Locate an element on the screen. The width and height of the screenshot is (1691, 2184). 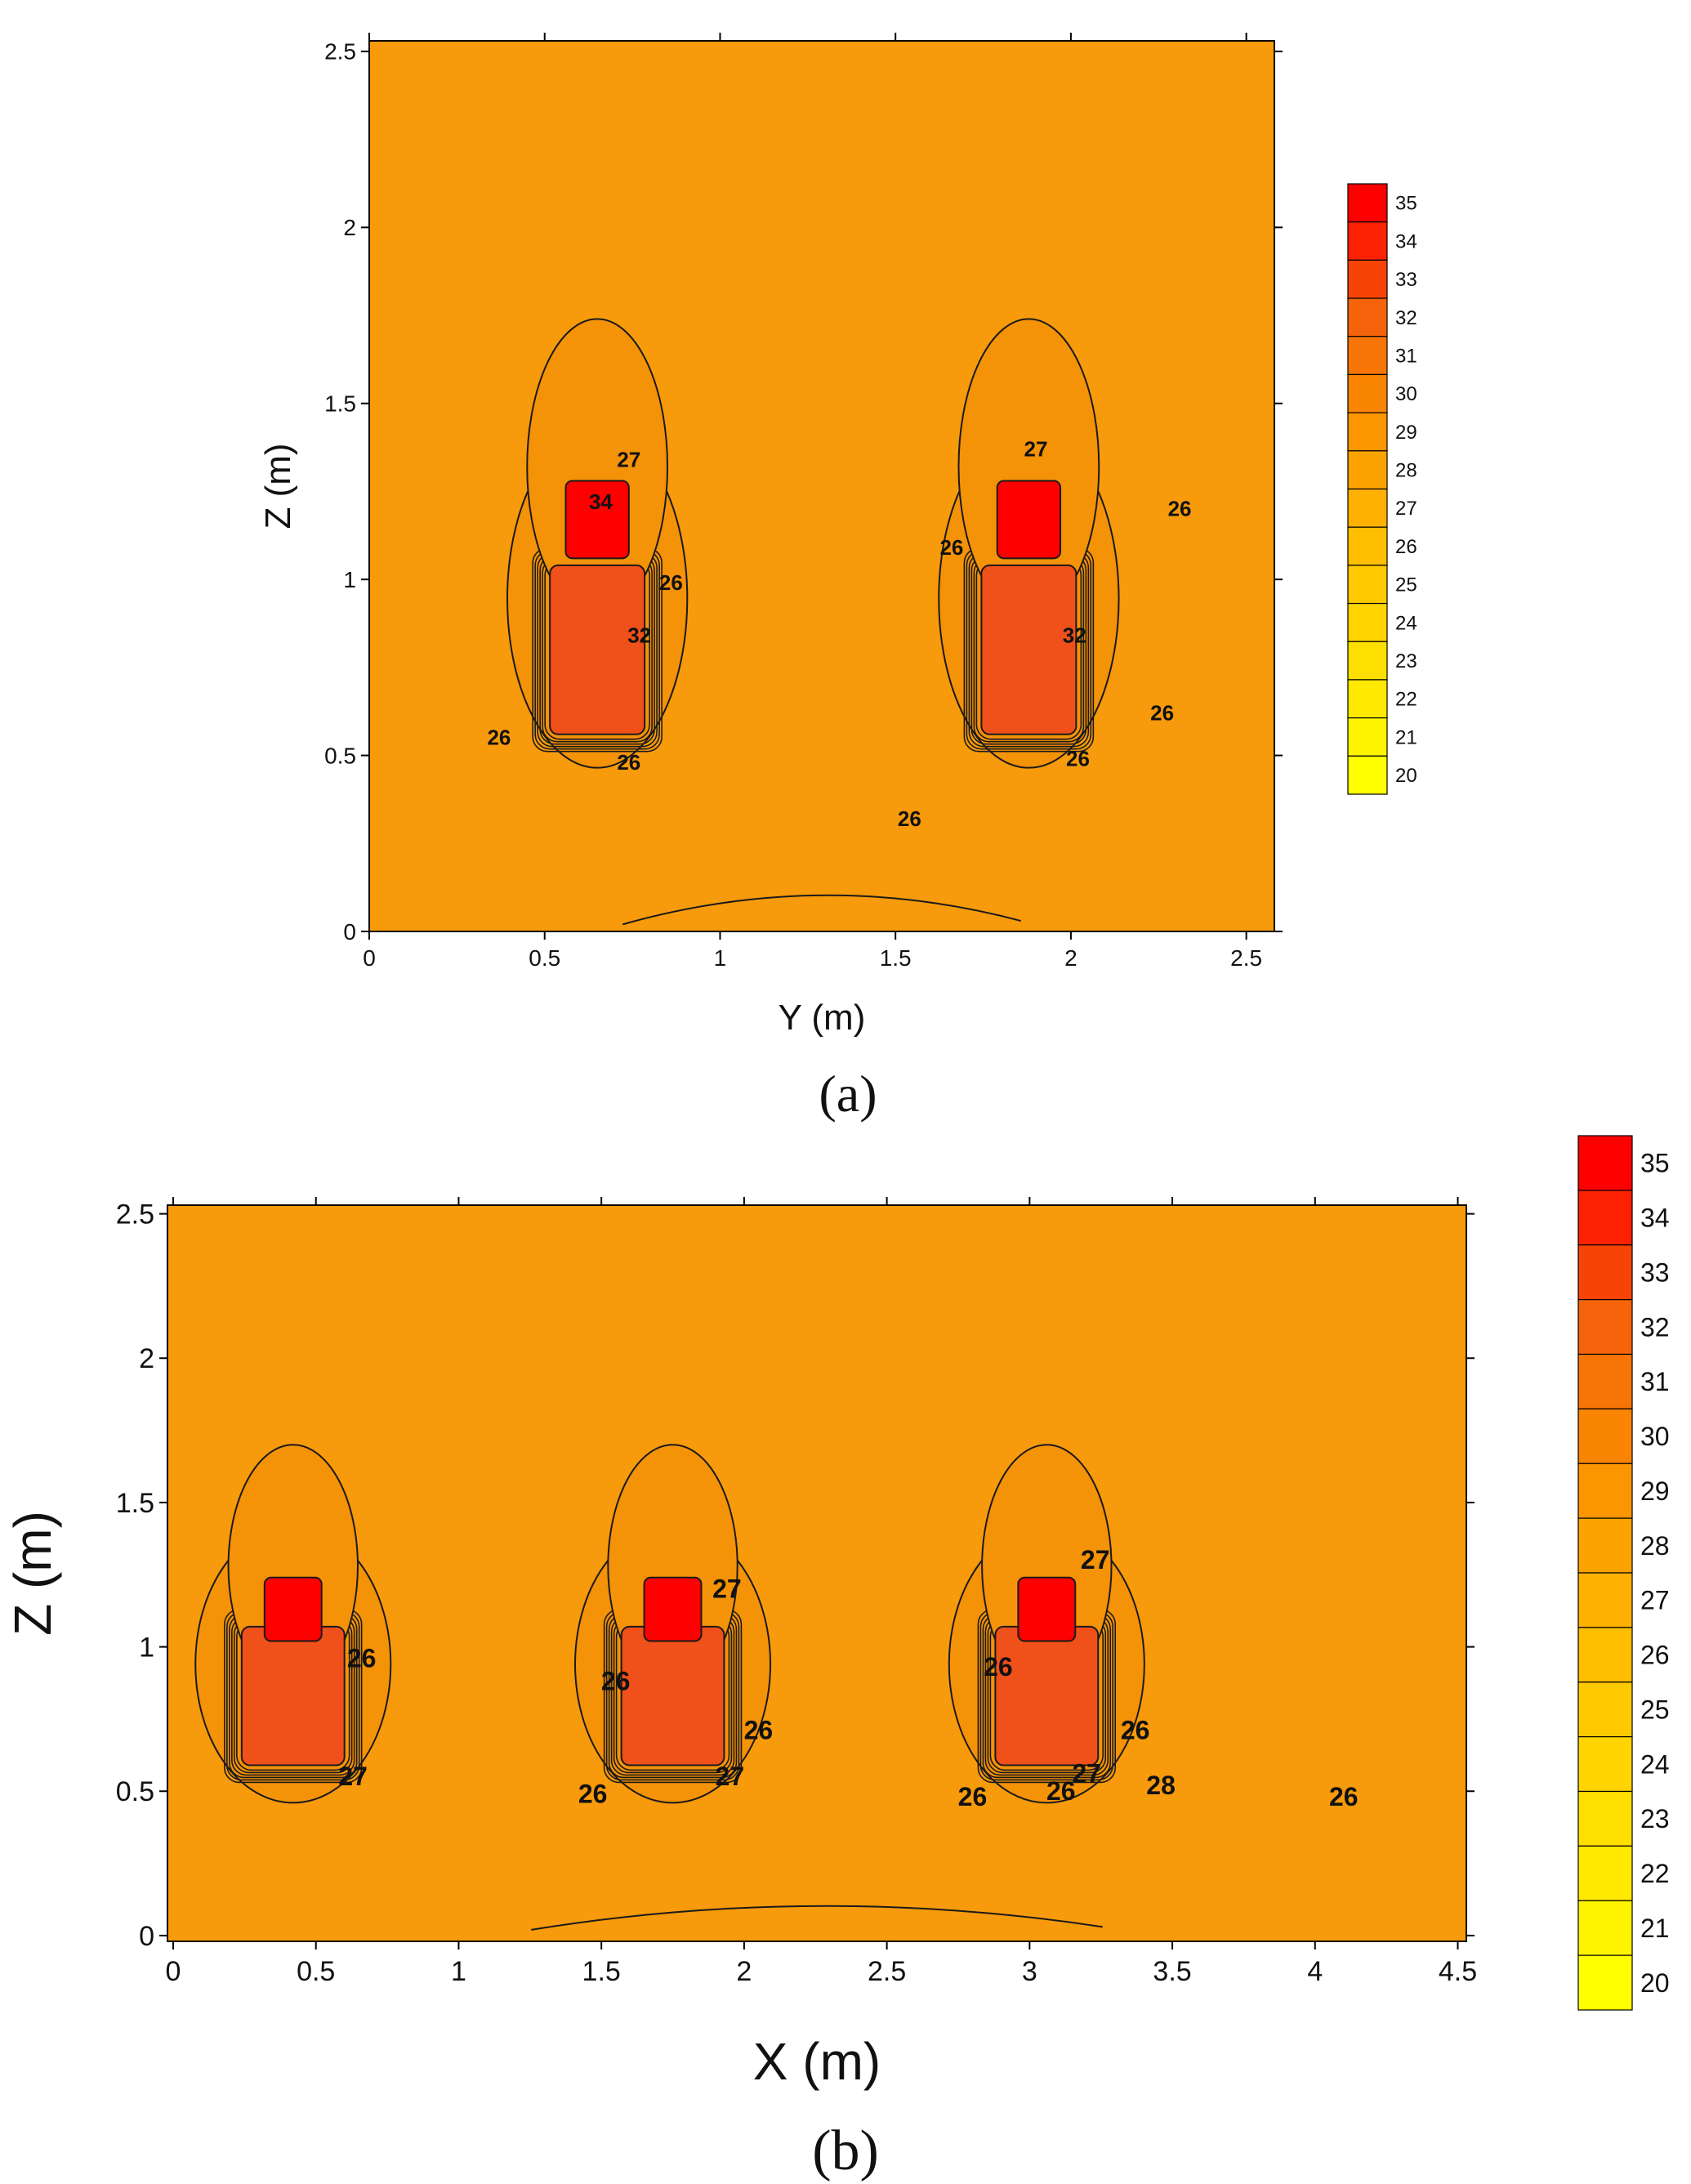
contour-label: 28 is located at coordinates (1161, 1785).